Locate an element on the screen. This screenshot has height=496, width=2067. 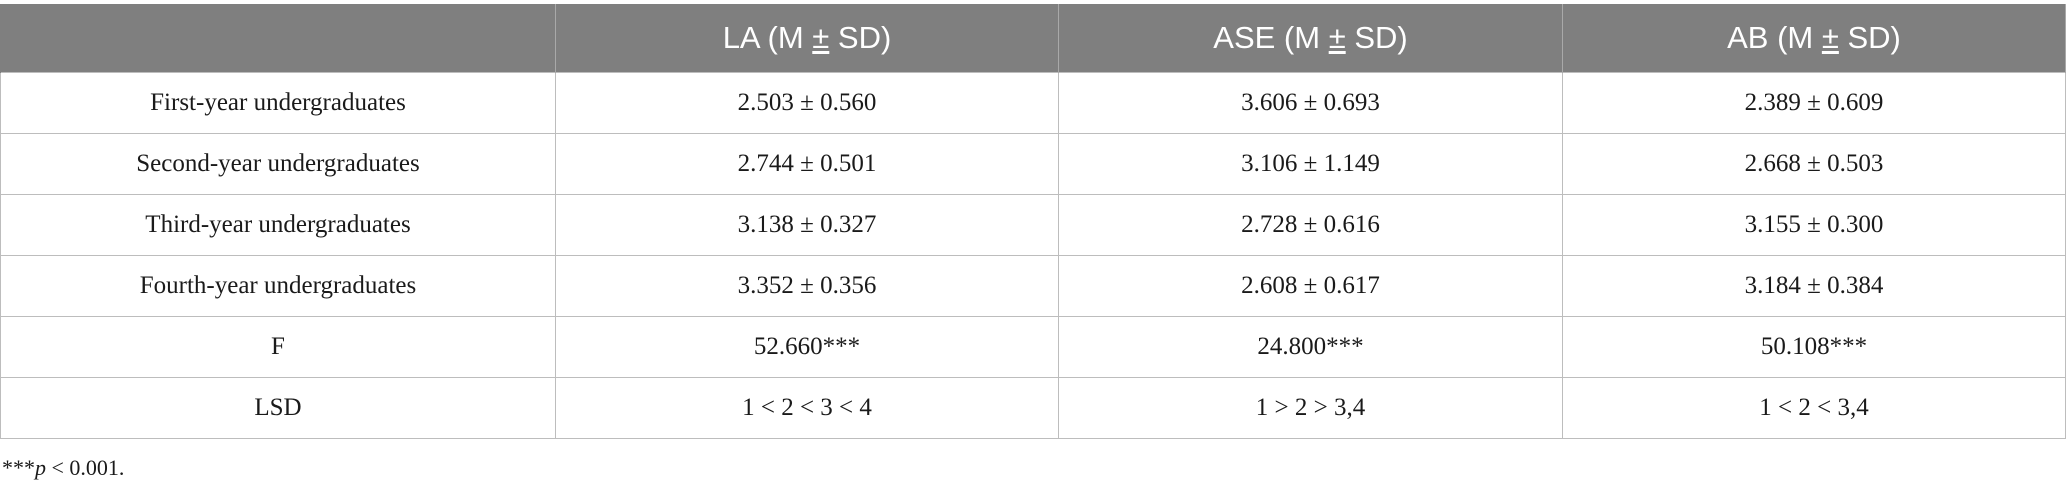
header-cell-la: LA (M ± SD) is located at coordinates (807, 38).